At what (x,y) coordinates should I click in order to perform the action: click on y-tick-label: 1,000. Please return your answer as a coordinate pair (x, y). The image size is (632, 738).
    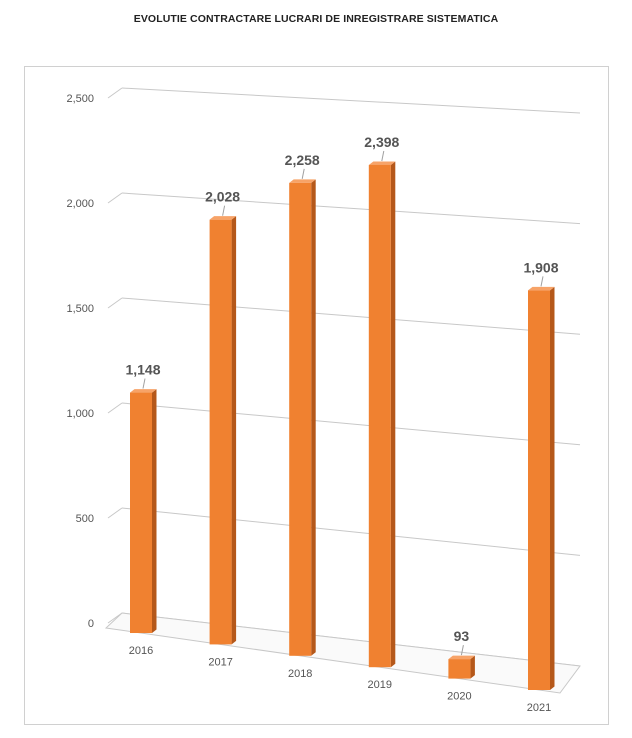
    Looking at the image, I should click on (80, 414).